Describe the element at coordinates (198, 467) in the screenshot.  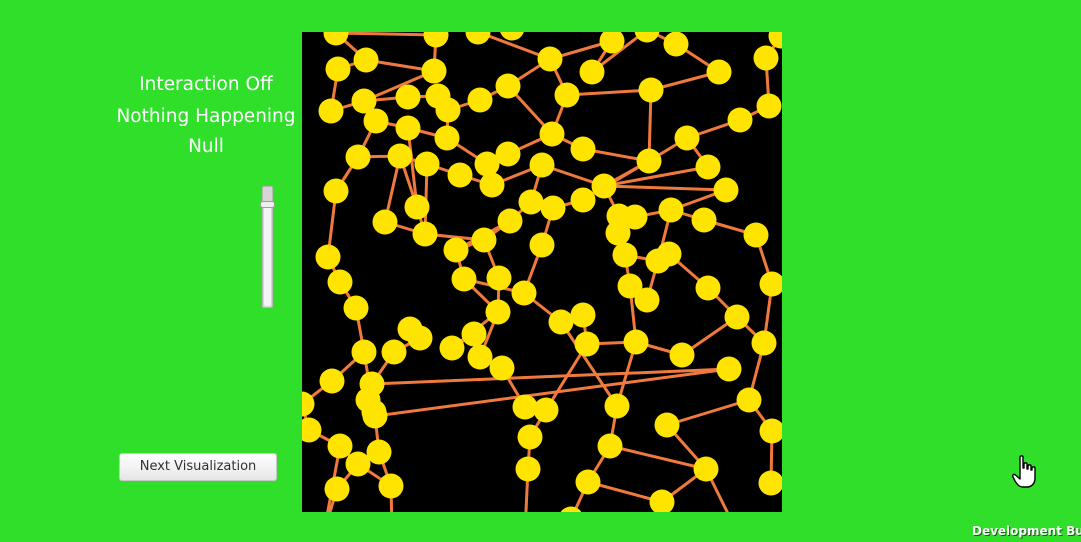
I see `next-visualization-button: Next Visualization` at that location.